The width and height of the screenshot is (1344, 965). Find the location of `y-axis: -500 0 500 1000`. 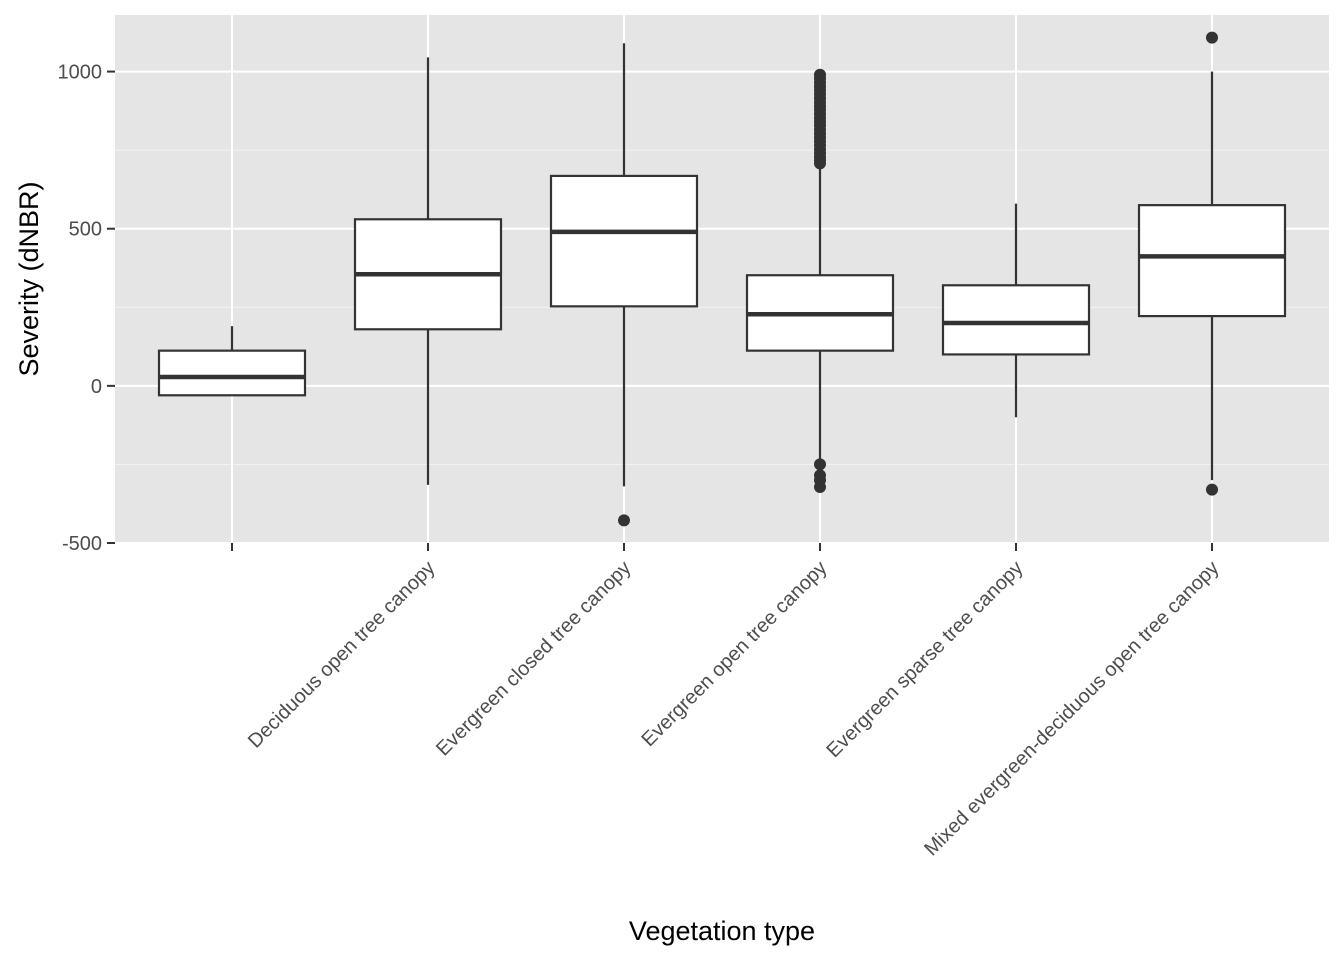

y-axis: -500 0 500 1000 is located at coordinates (86, 308).